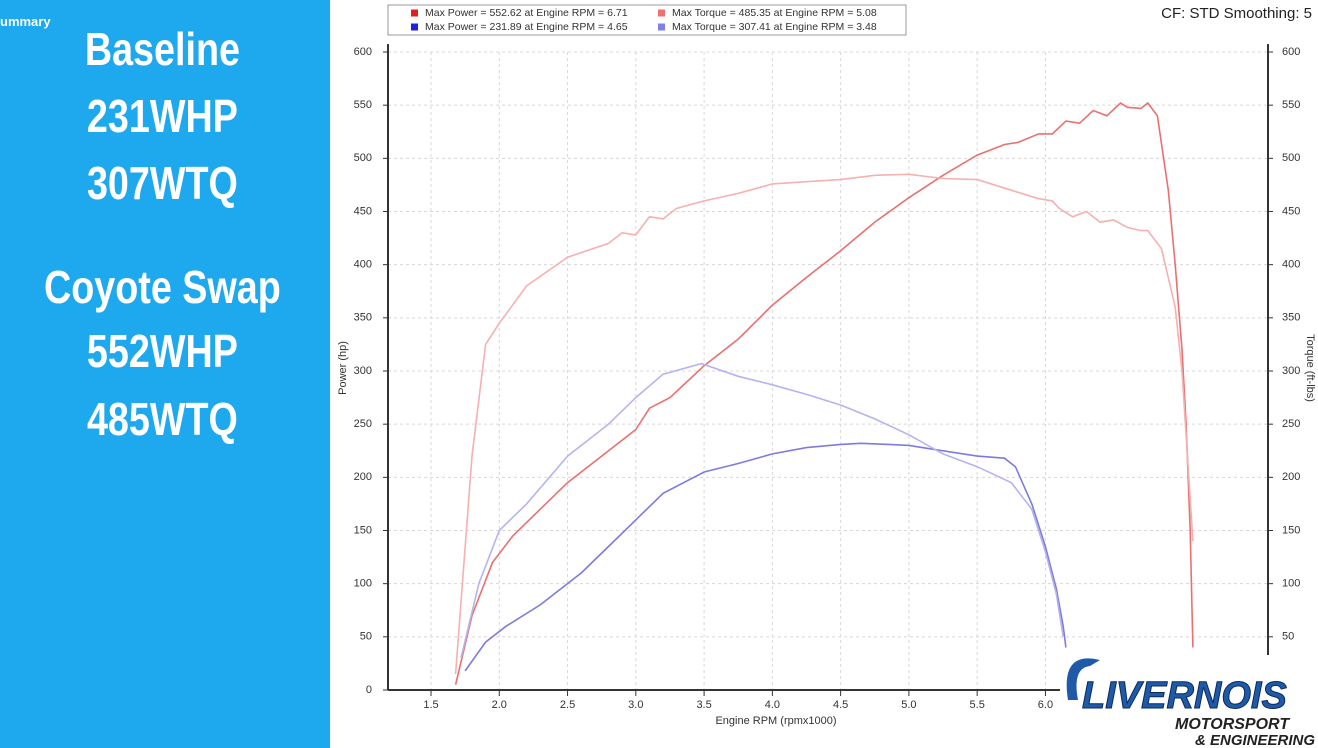 This screenshot has height=748, width=1318. I want to click on y-tick-label: 400, so click(363, 265).